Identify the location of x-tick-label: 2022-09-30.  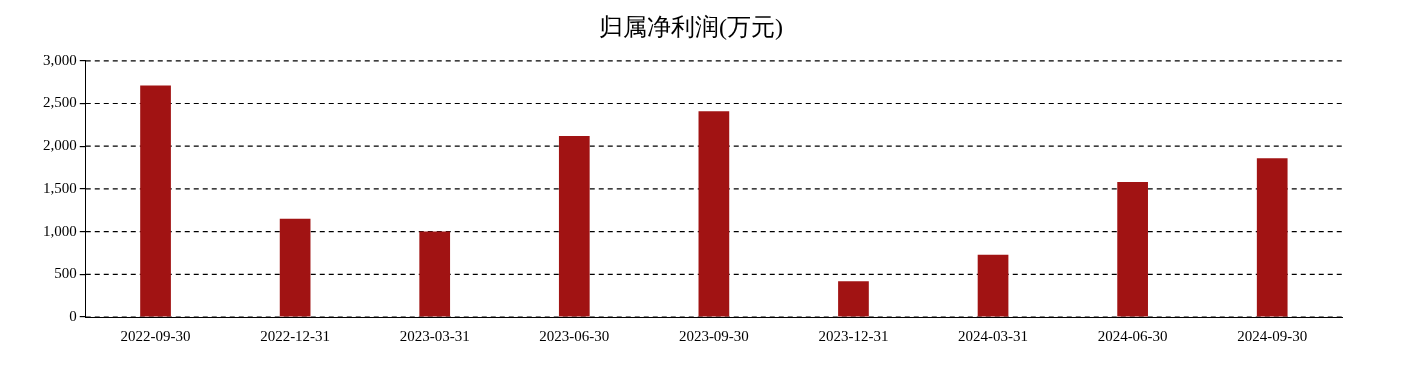
(155, 335).